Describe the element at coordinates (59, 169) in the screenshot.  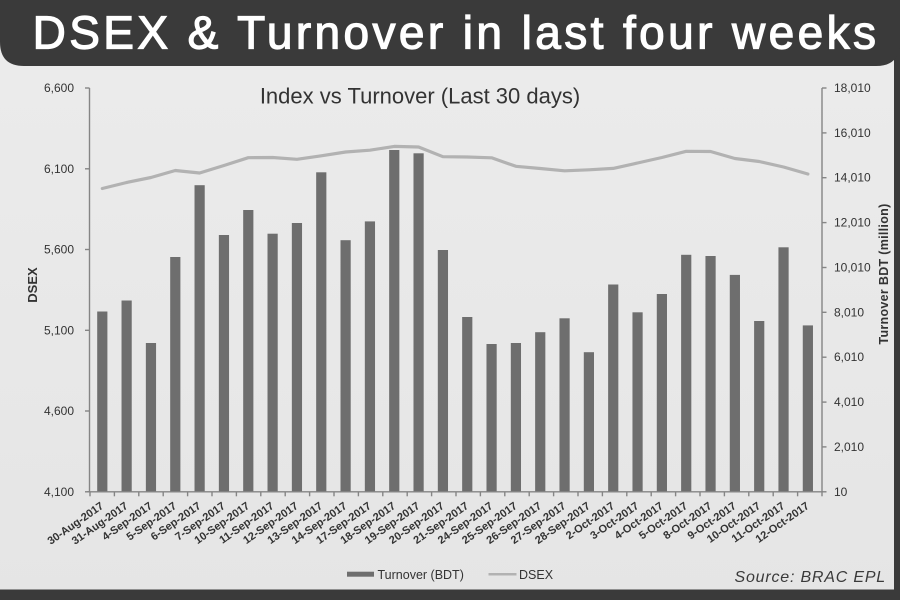
I see `svg-text: 6,100` at that location.